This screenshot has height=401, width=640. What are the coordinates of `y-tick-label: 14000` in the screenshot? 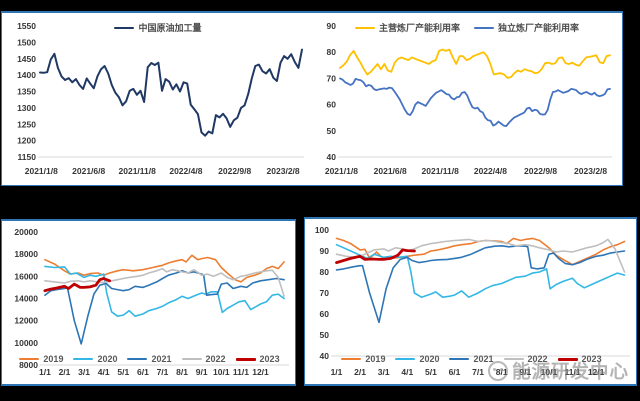 It's located at (26, 299).